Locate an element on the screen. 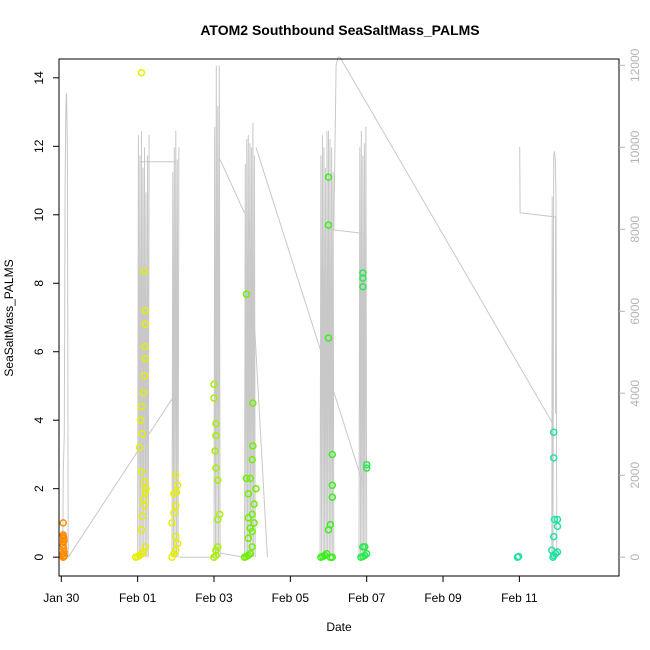 The image size is (650, 650). right-tick-label-0: 0 is located at coordinates (635, 557).